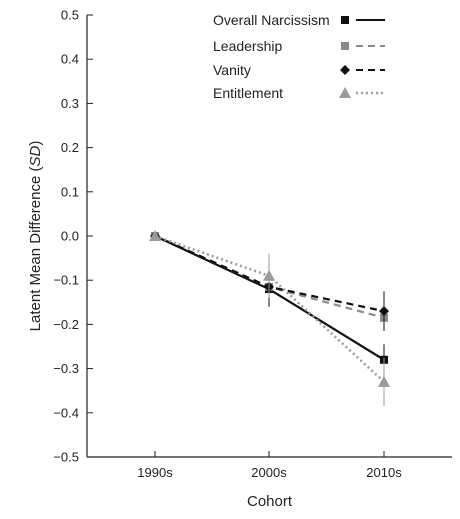 The height and width of the screenshot is (519, 460). Describe the element at coordinates (70, 147) in the screenshot. I see `y-tick-label: 0.2` at that location.